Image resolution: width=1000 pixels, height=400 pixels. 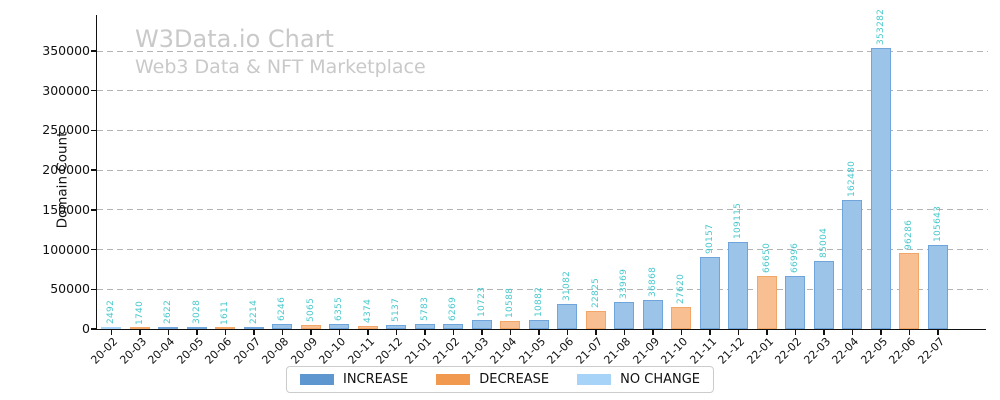 What do you see at coordinates (538, 302) in the screenshot?
I see `bar-value-label: 10882` at bounding box center [538, 302].